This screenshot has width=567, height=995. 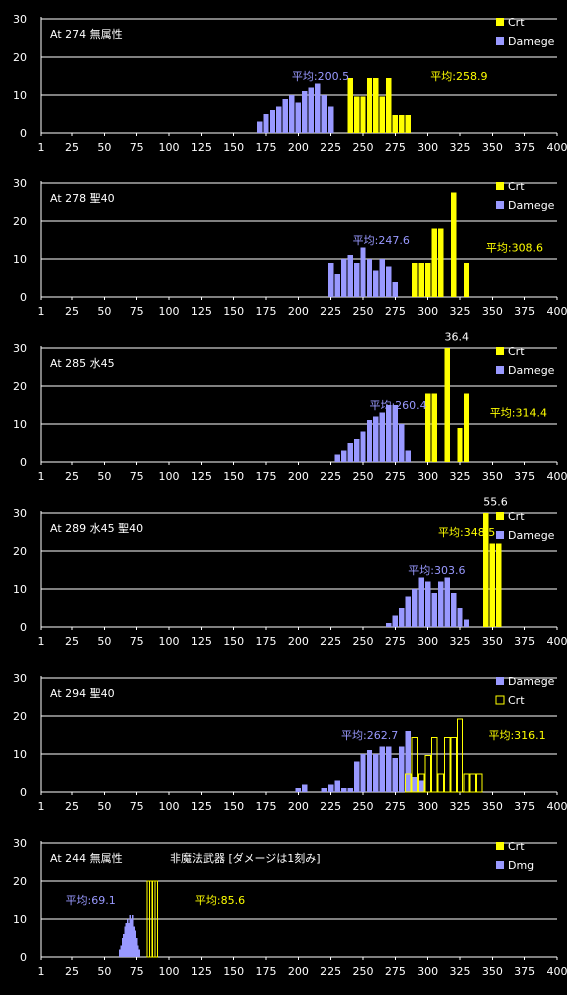 What do you see at coordinates (104, 806) in the screenshot?
I see `x-tick-label: 50` at bounding box center [104, 806].